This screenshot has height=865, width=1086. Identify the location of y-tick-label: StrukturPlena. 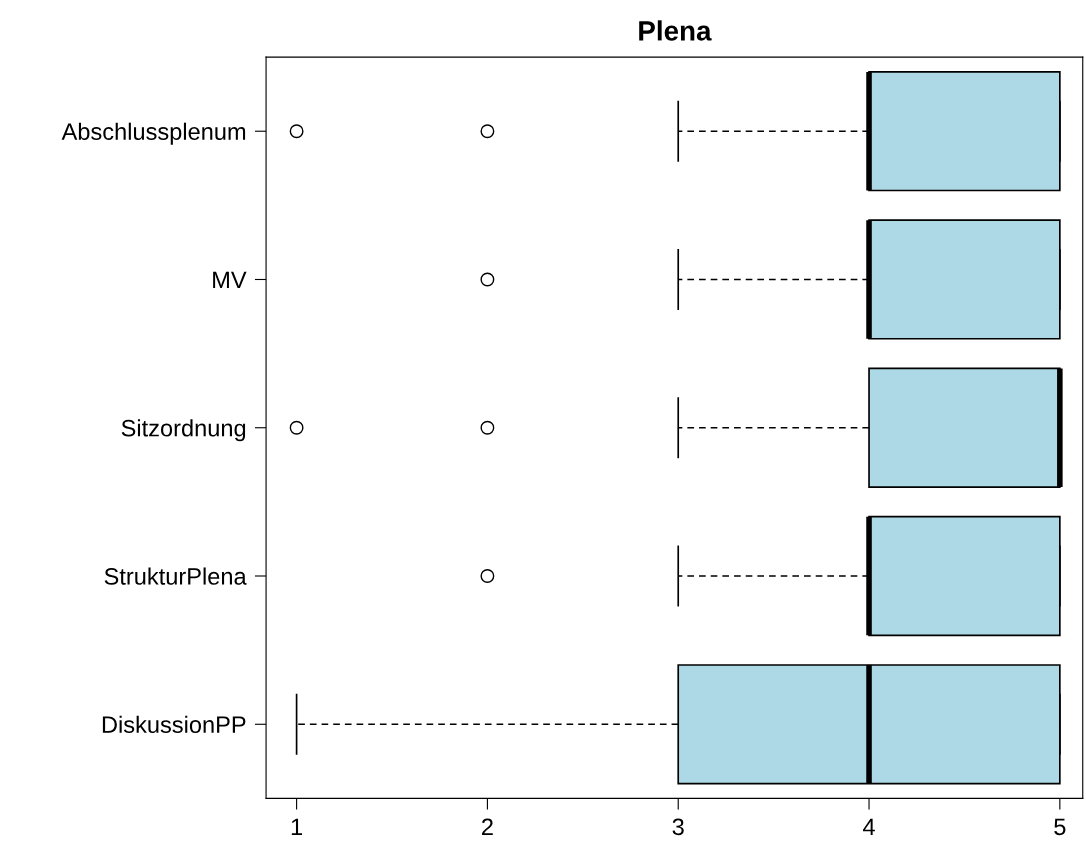
(175, 576).